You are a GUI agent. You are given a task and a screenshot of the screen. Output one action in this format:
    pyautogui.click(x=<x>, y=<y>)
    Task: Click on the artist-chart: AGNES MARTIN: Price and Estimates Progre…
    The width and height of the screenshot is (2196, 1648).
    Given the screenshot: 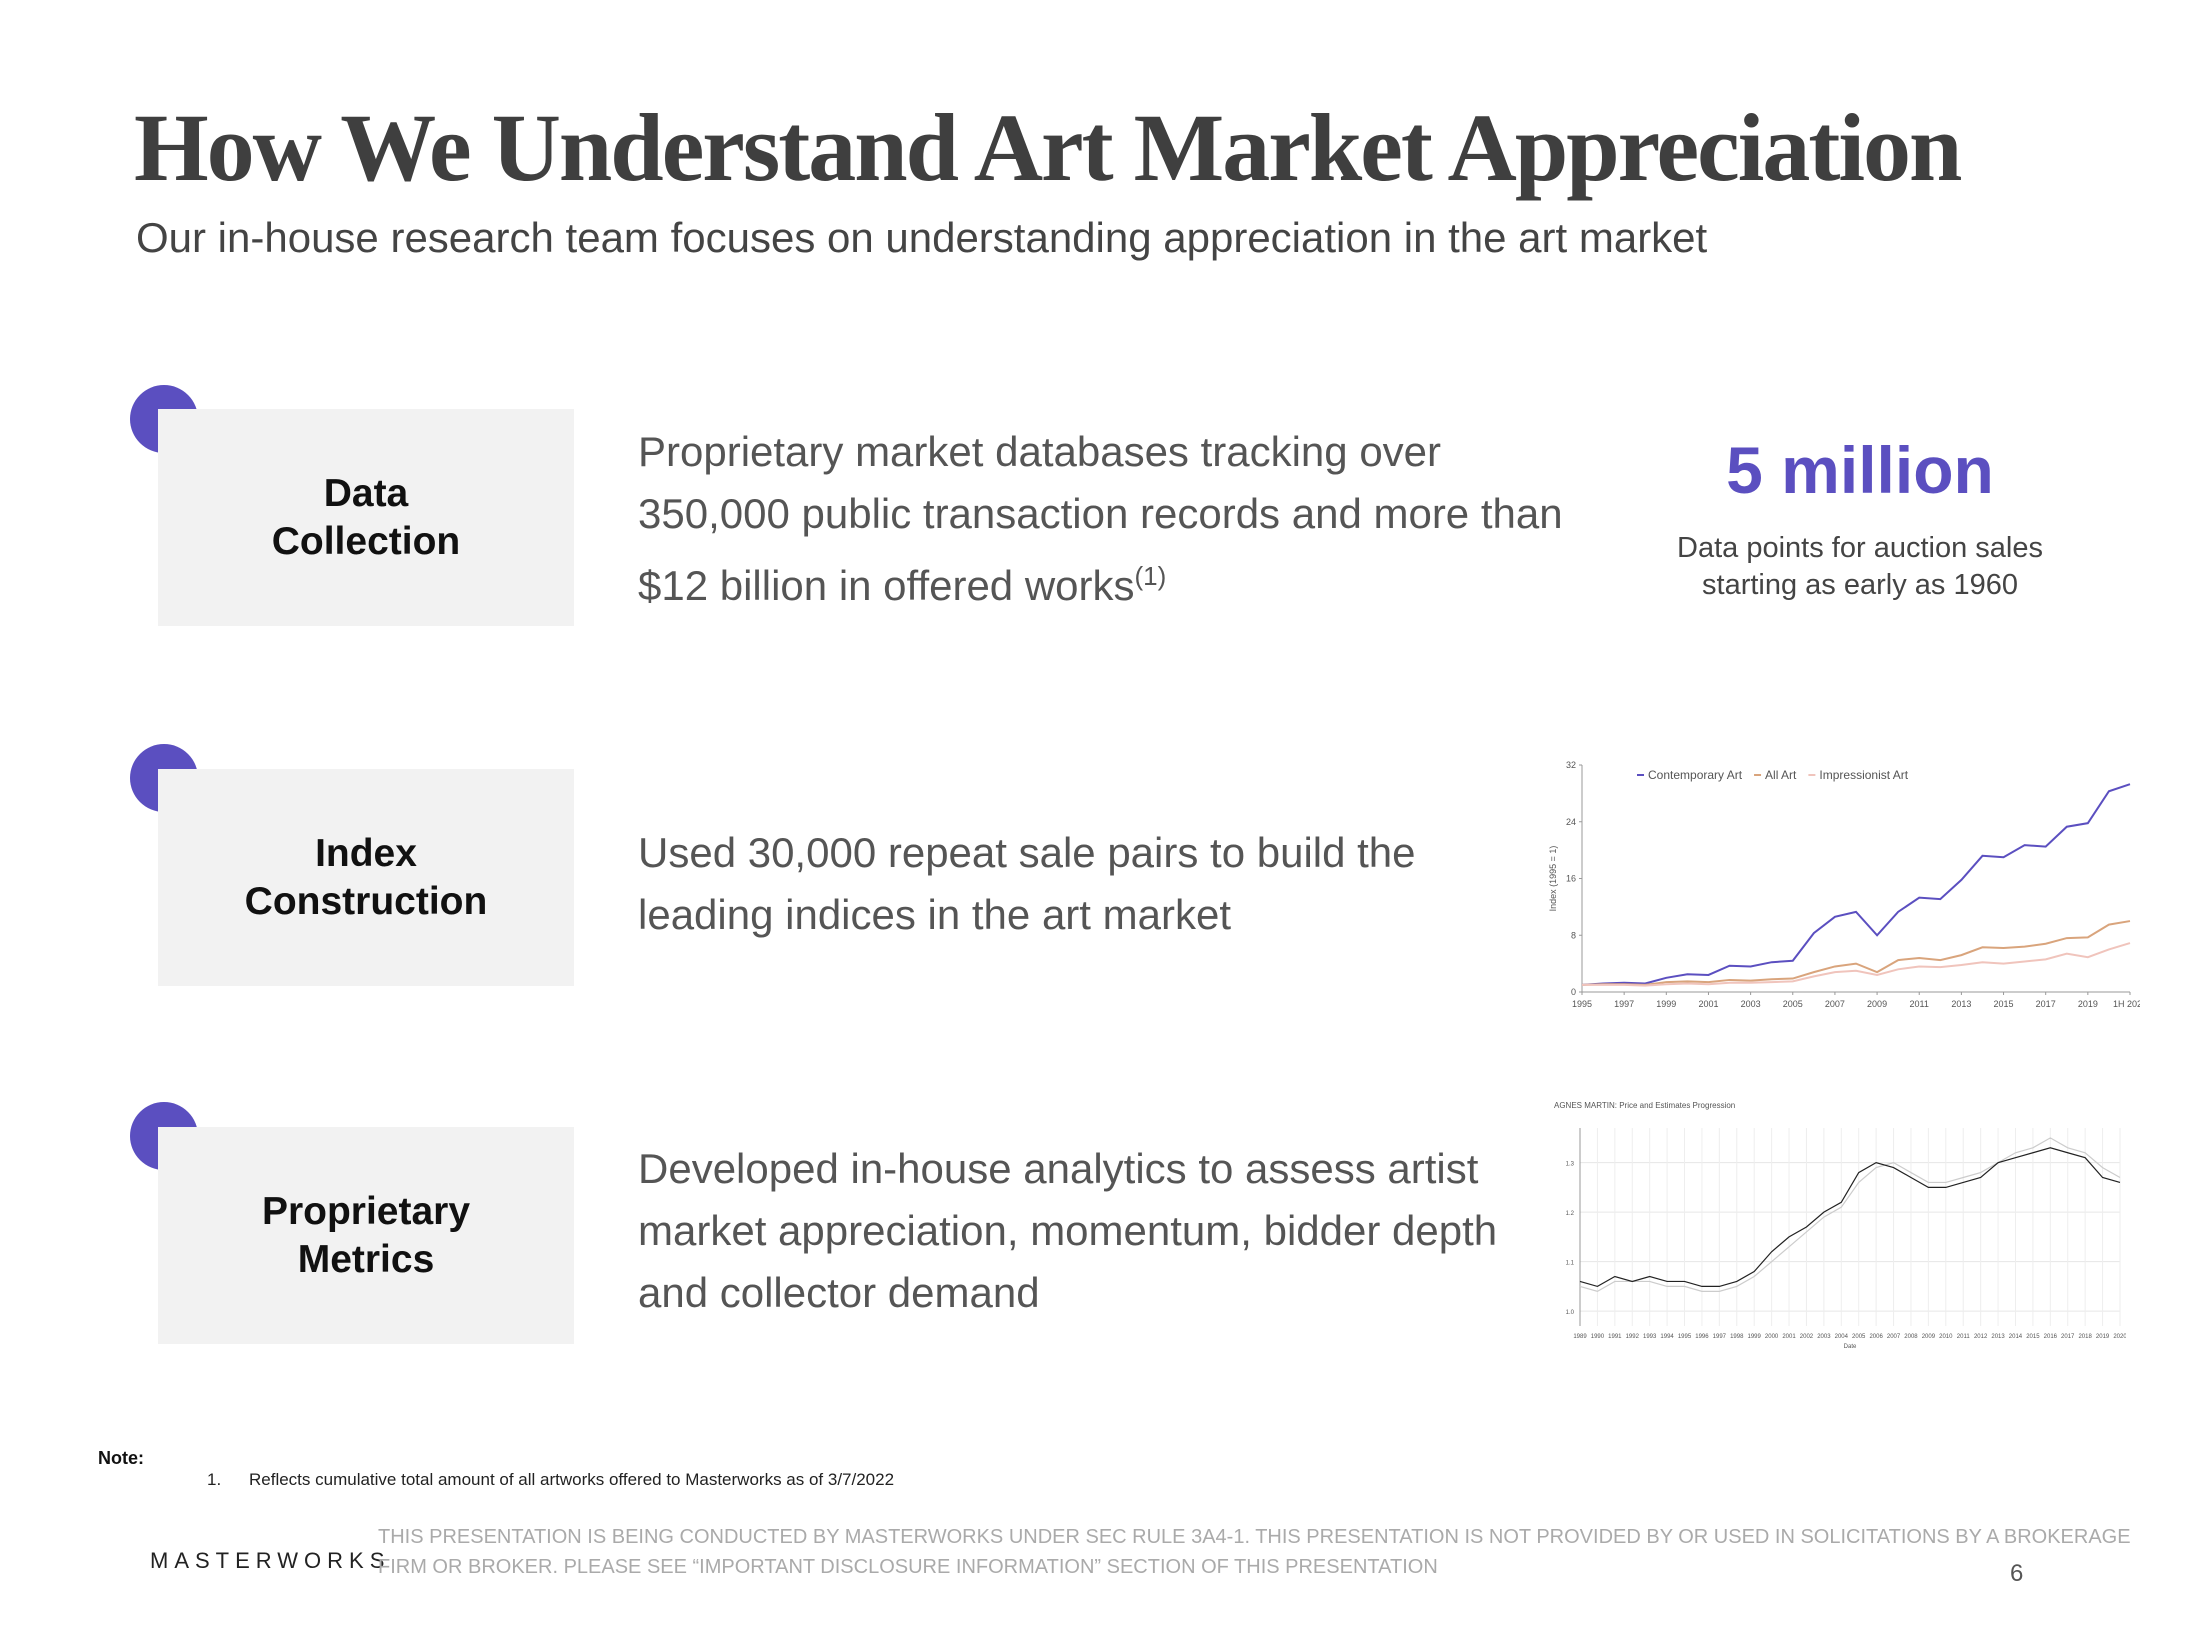 What is the action you would take?
    pyautogui.click(x=1840, y=1225)
    